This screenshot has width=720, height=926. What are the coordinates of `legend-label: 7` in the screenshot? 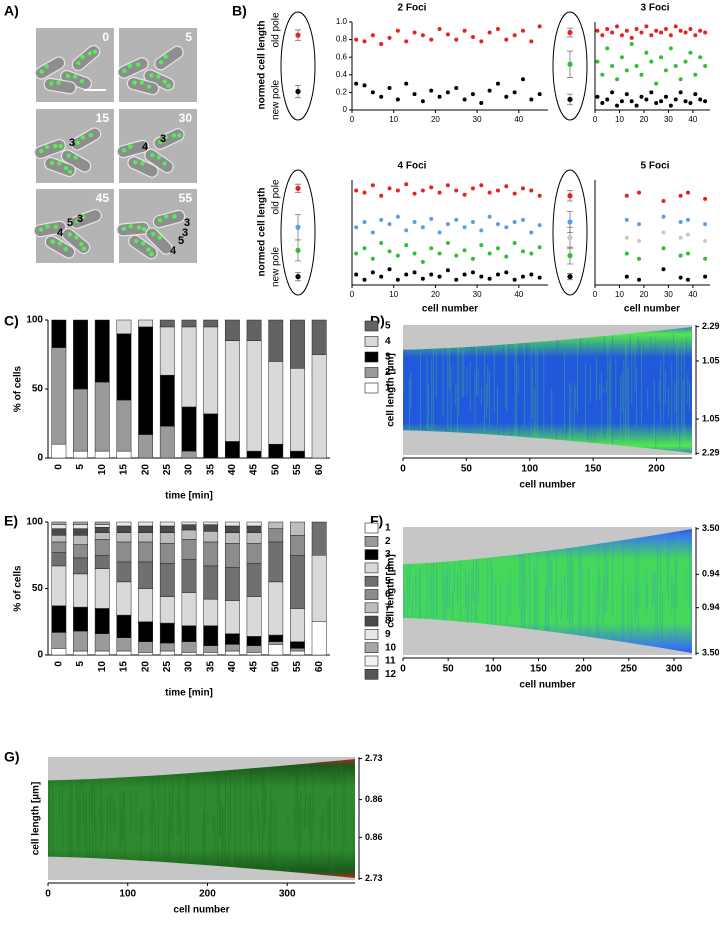 It's located at (388, 607).